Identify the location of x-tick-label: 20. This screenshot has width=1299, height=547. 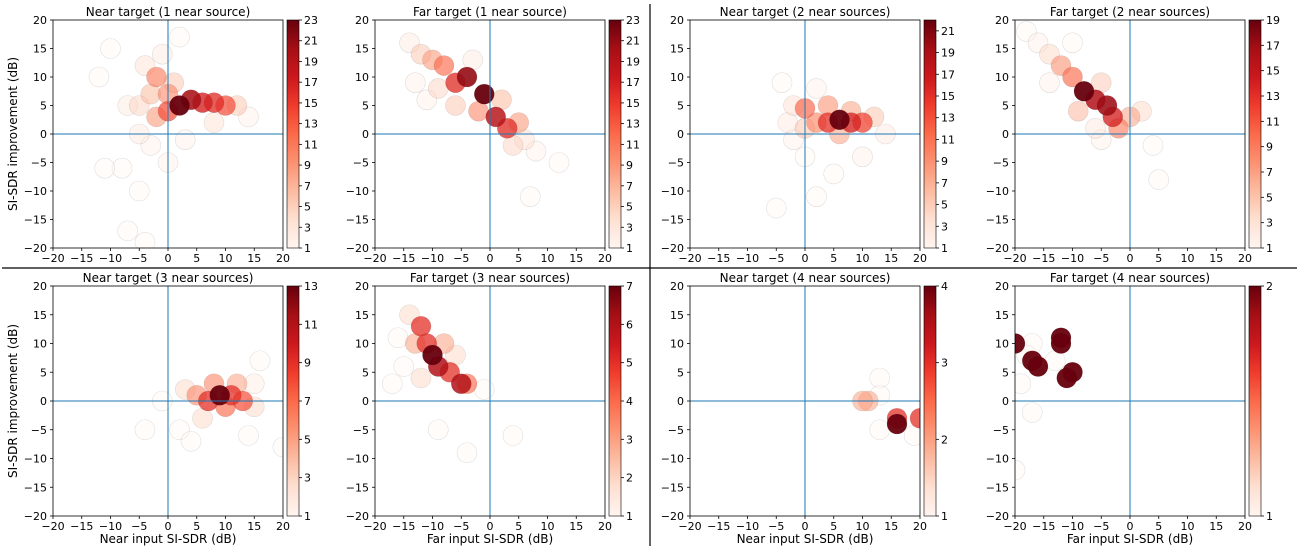
(283, 258).